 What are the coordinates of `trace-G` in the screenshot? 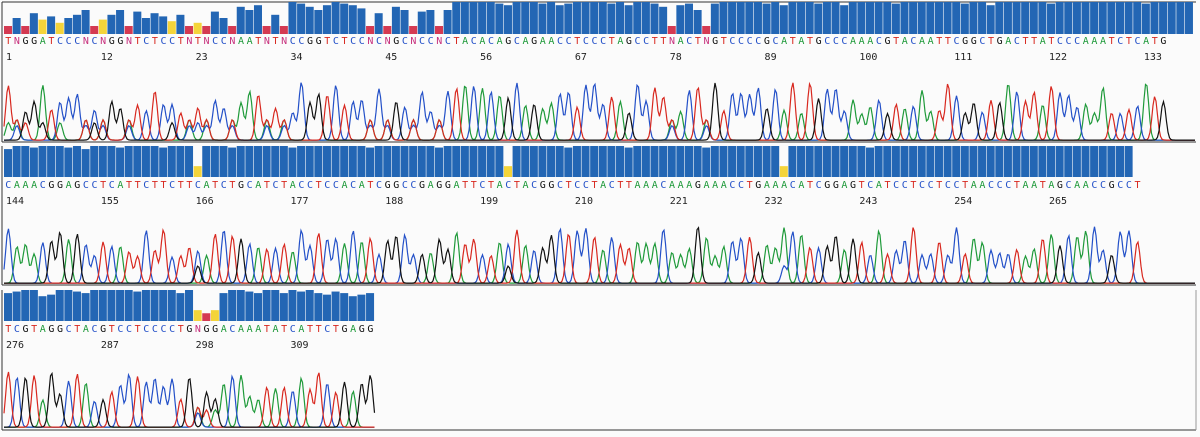 It's located at (599, 255).